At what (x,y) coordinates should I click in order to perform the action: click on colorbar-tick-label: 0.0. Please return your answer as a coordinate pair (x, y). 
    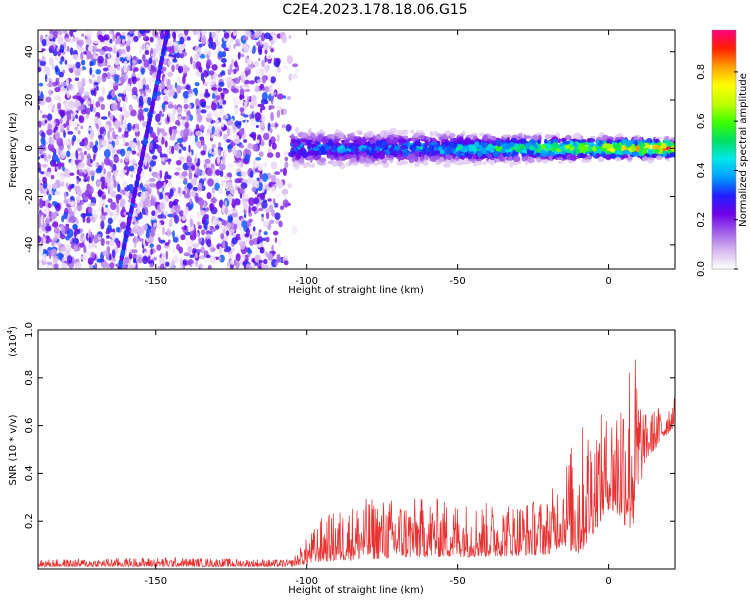
    Looking at the image, I should click on (701, 269).